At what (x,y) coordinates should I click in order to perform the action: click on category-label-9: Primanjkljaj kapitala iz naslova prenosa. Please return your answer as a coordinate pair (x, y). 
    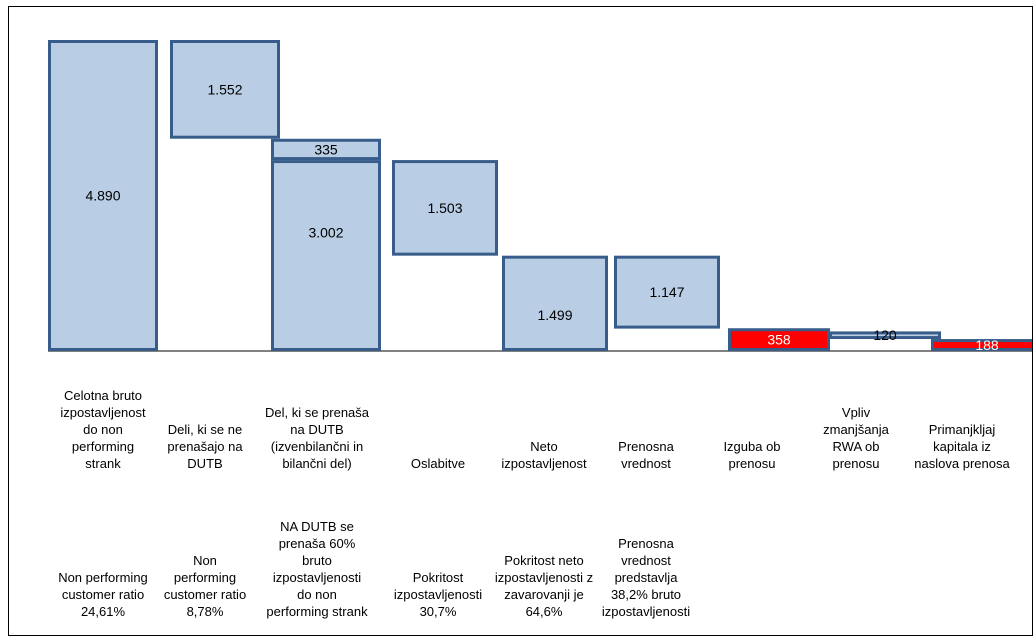
    Looking at the image, I should click on (962, 446).